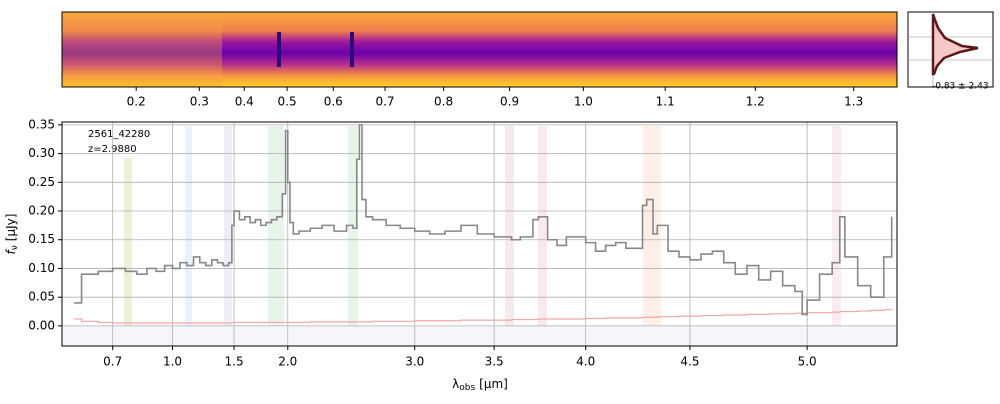 This screenshot has height=404, width=1000. Describe the element at coordinates (15, 247) in the screenshot. I see `y-label-sub: ν` at that location.